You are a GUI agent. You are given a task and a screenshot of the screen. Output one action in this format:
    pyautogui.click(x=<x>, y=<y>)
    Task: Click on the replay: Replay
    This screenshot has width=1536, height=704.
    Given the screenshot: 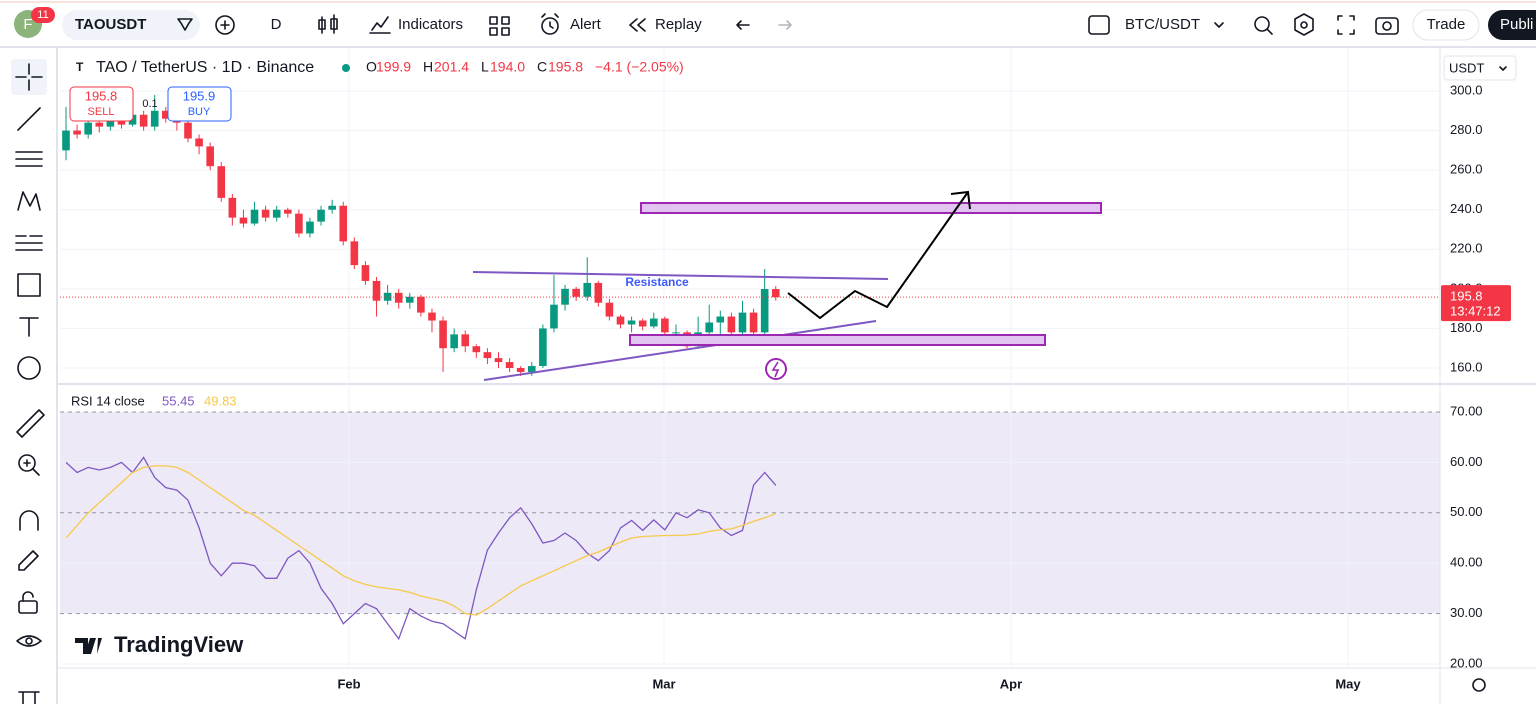 What is the action you would take?
    pyautogui.click(x=678, y=24)
    